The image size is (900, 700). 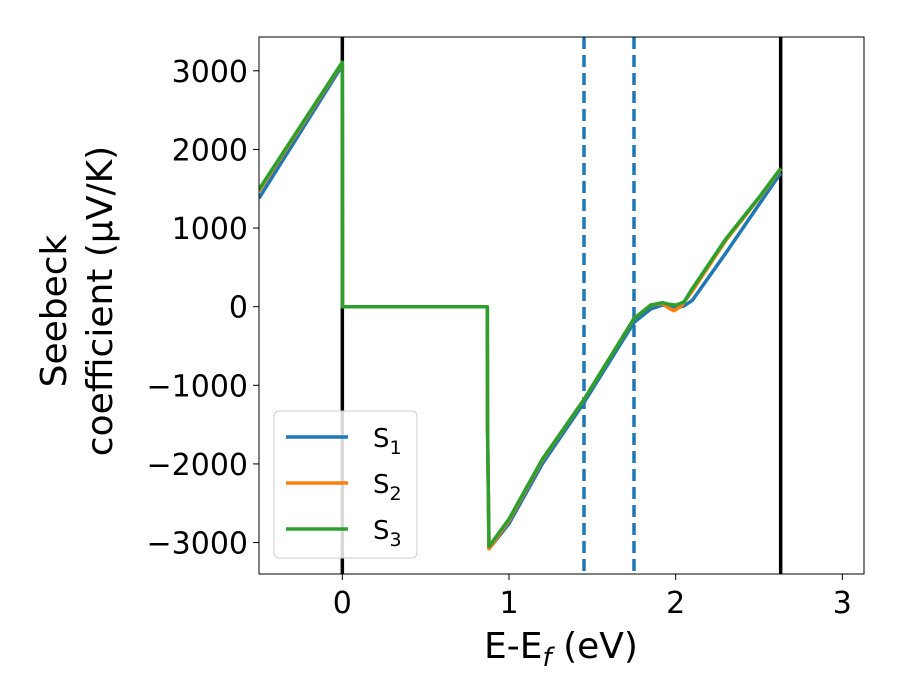 I want to click on x-tick-label: 0, so click(x=342, y=603).